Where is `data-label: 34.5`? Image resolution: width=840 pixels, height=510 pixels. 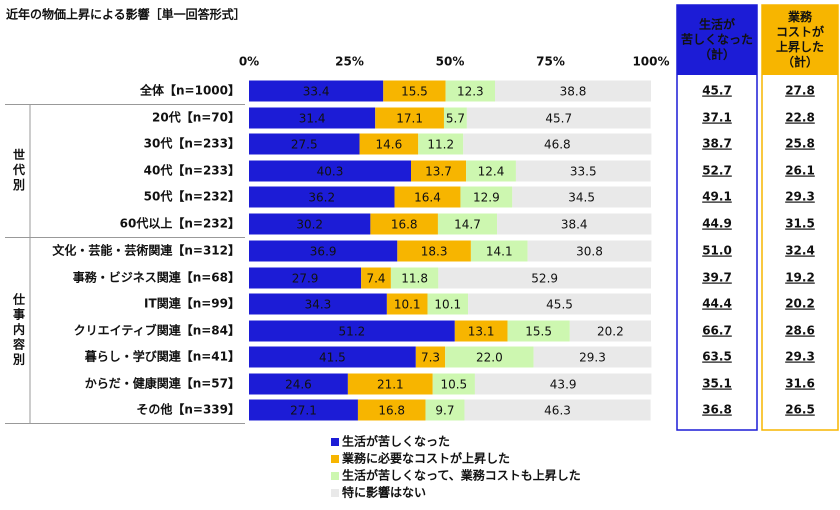 data-label: 34.5 is located at coordinates (581, 198).